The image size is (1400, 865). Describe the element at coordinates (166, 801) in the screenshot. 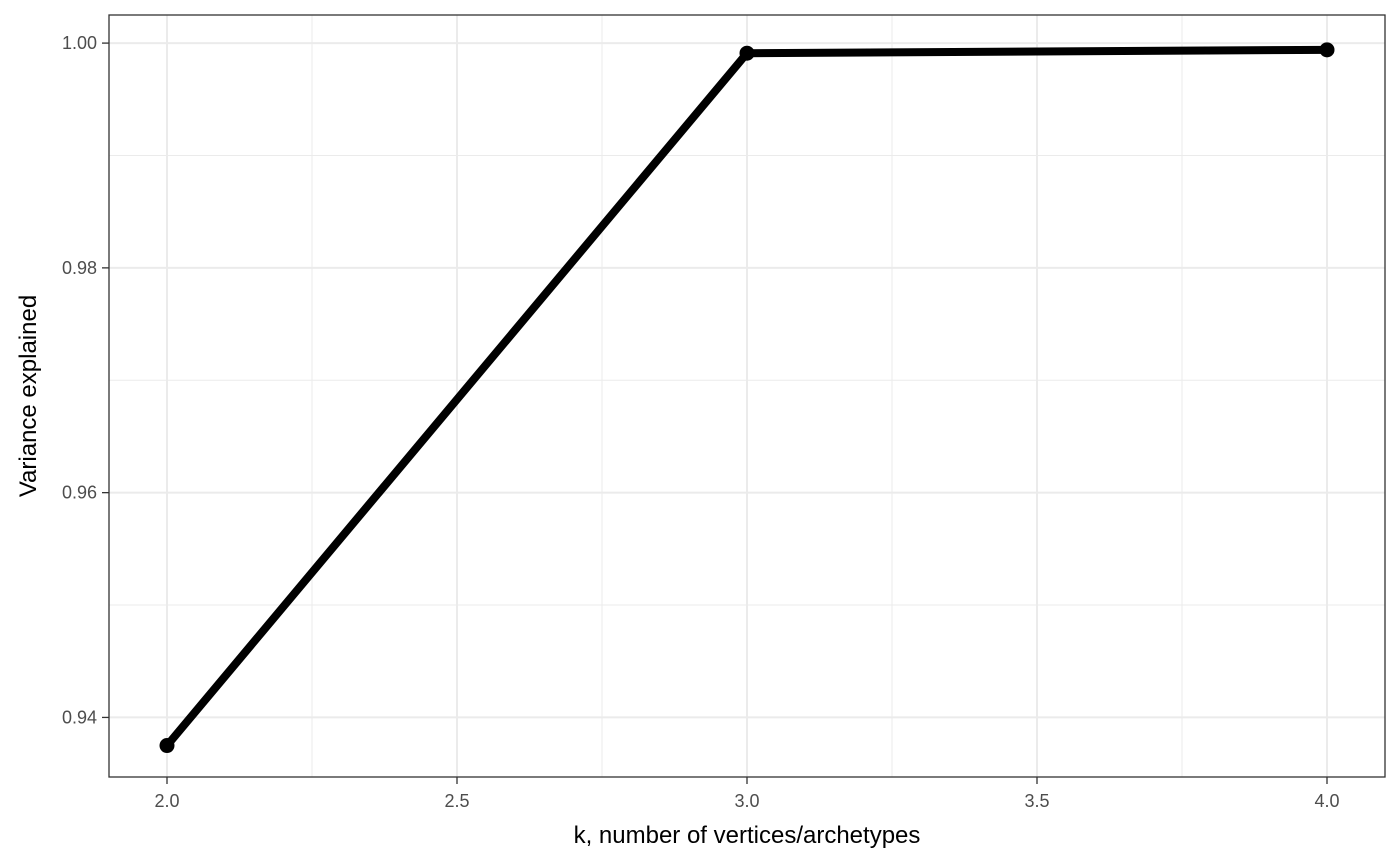

I see `x-tick-label: 2.0` at that location.